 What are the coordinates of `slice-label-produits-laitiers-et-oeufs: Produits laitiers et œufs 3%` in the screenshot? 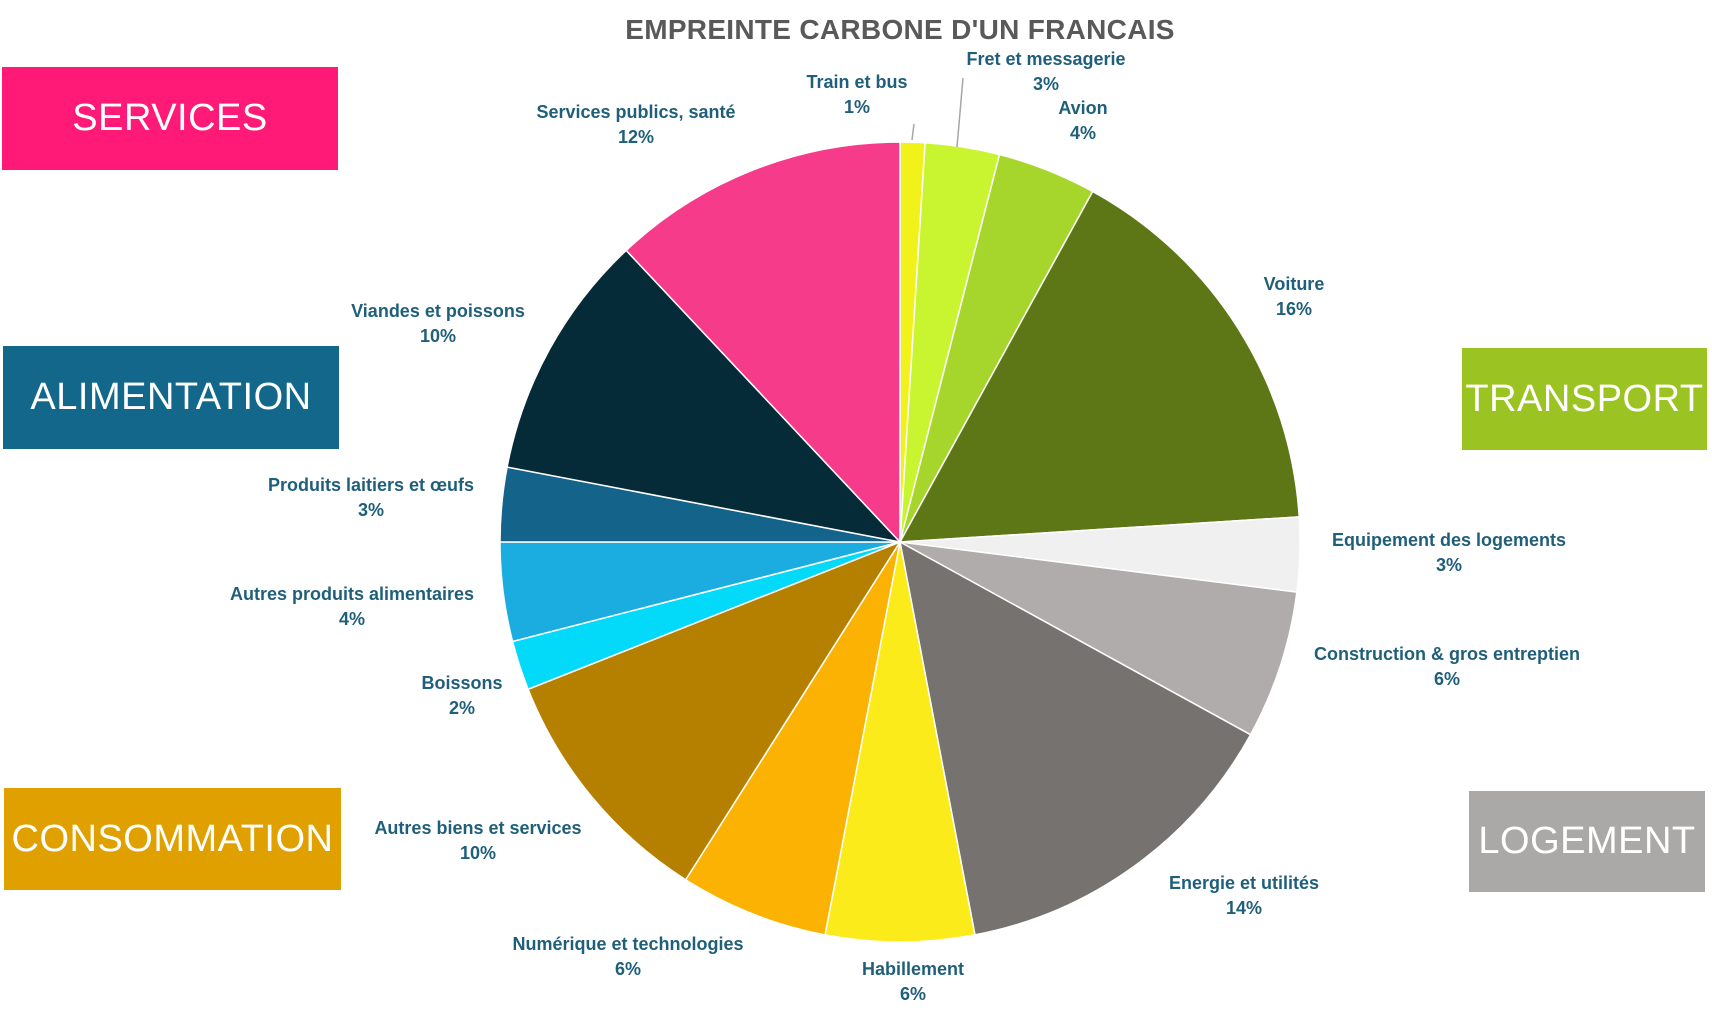 It's located at (371, 497).